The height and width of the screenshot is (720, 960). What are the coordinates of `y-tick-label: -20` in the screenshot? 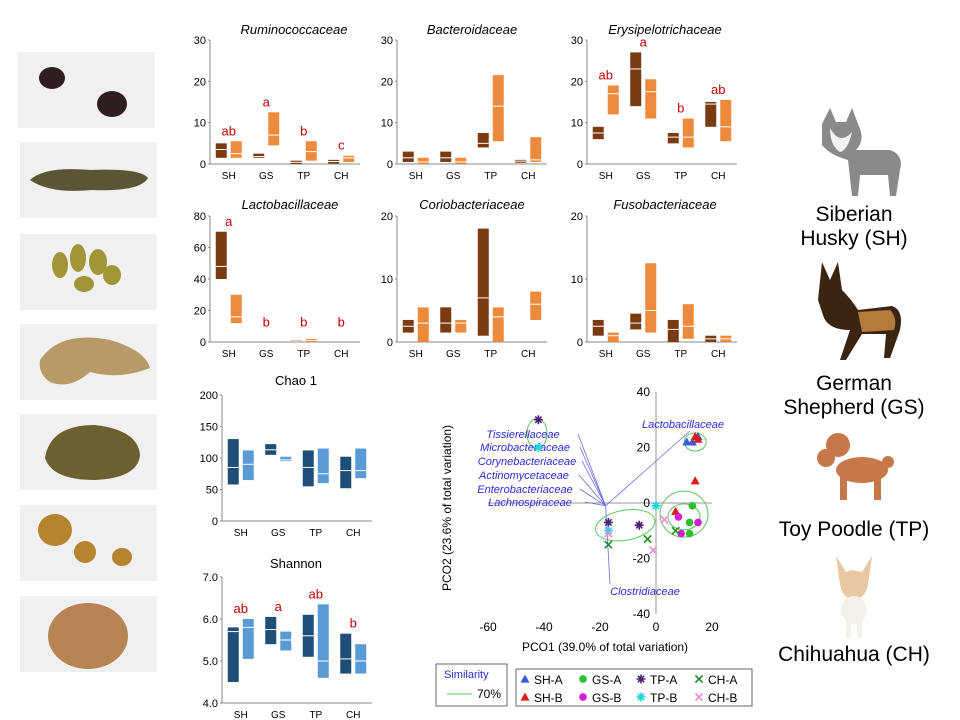 It's located at (642, 559).